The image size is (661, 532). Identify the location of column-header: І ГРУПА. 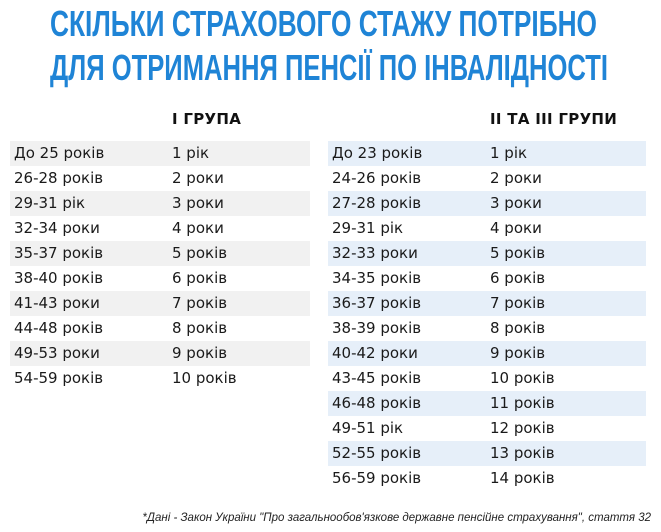
(207, 119).